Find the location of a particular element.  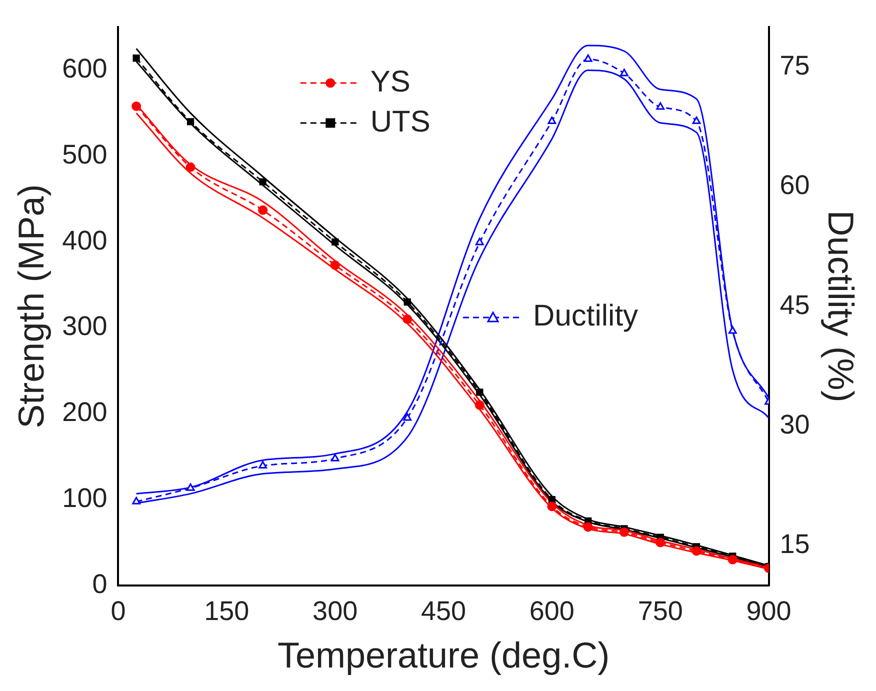

y2-tick-label: 60 is located at coordinates (795, 185).